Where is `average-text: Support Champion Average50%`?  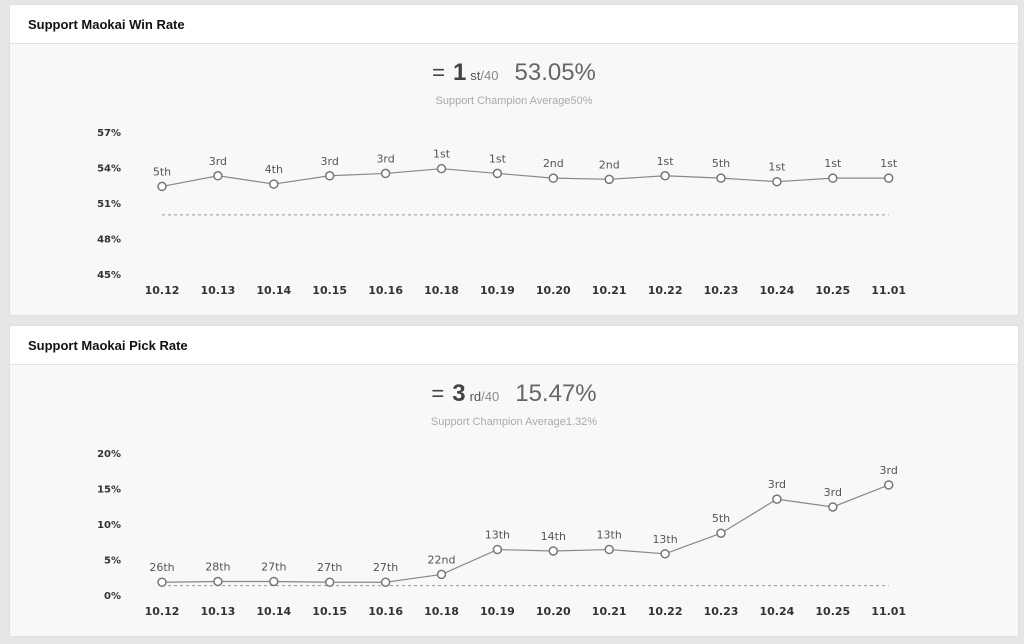
average-text: Support Champion Average50% is located at coordinates (514, 101).